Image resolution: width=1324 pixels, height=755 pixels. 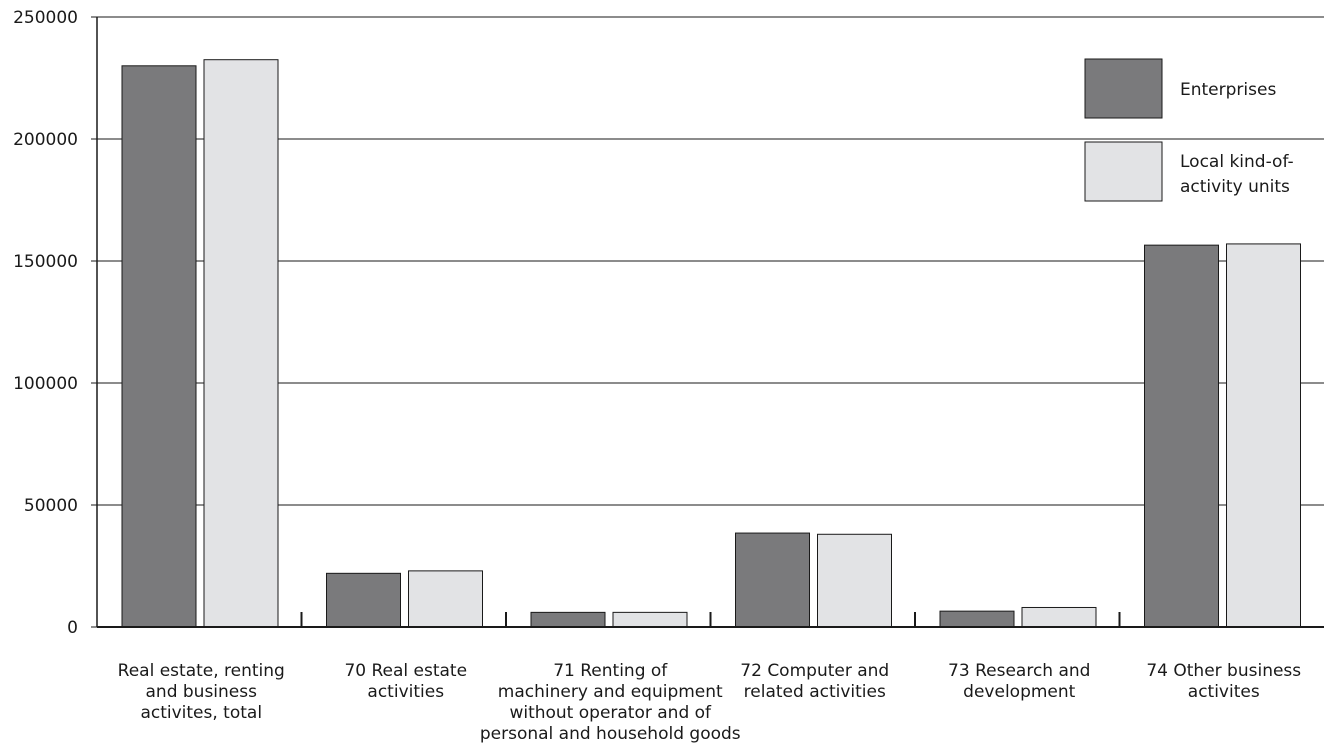 What do you see at coordinates (610, 671) in the screenshot?
I see `category-label-line: 71 Renting of` at bounding box center [610, 671].